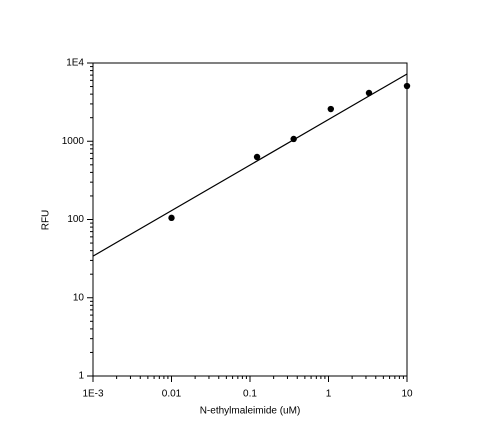 The height and width of the screenshot is (437, 500). Describe the element at coordinates (46, 220) in the screenshot. I see `y-axis-label: RFU` at that location.